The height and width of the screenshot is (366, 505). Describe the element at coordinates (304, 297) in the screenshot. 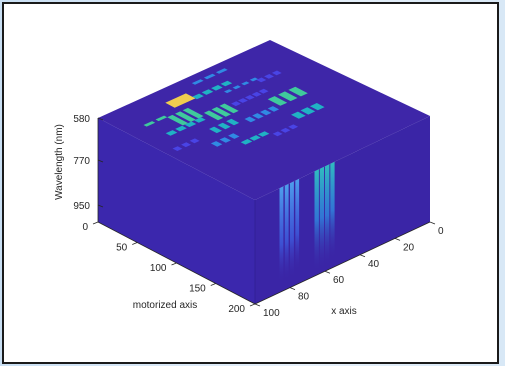

I see `x-tick-label-4: 80` at that location.